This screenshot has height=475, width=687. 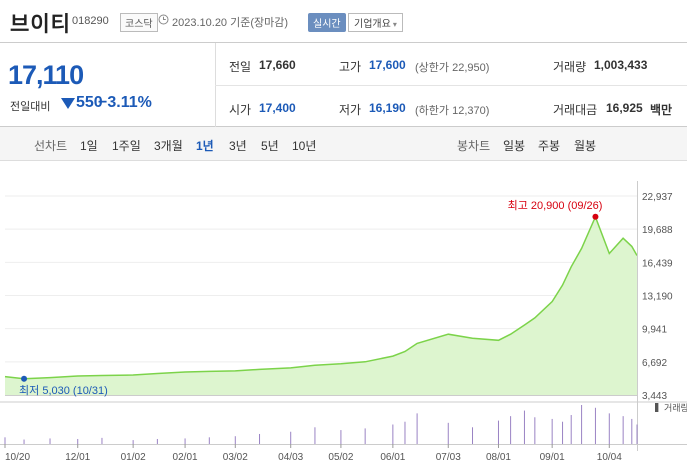 What do you see at coordinates (452, 111) in the screenshot?
I see `lower-limit: (하한가 12,370)` at bounding box center [452, 111].